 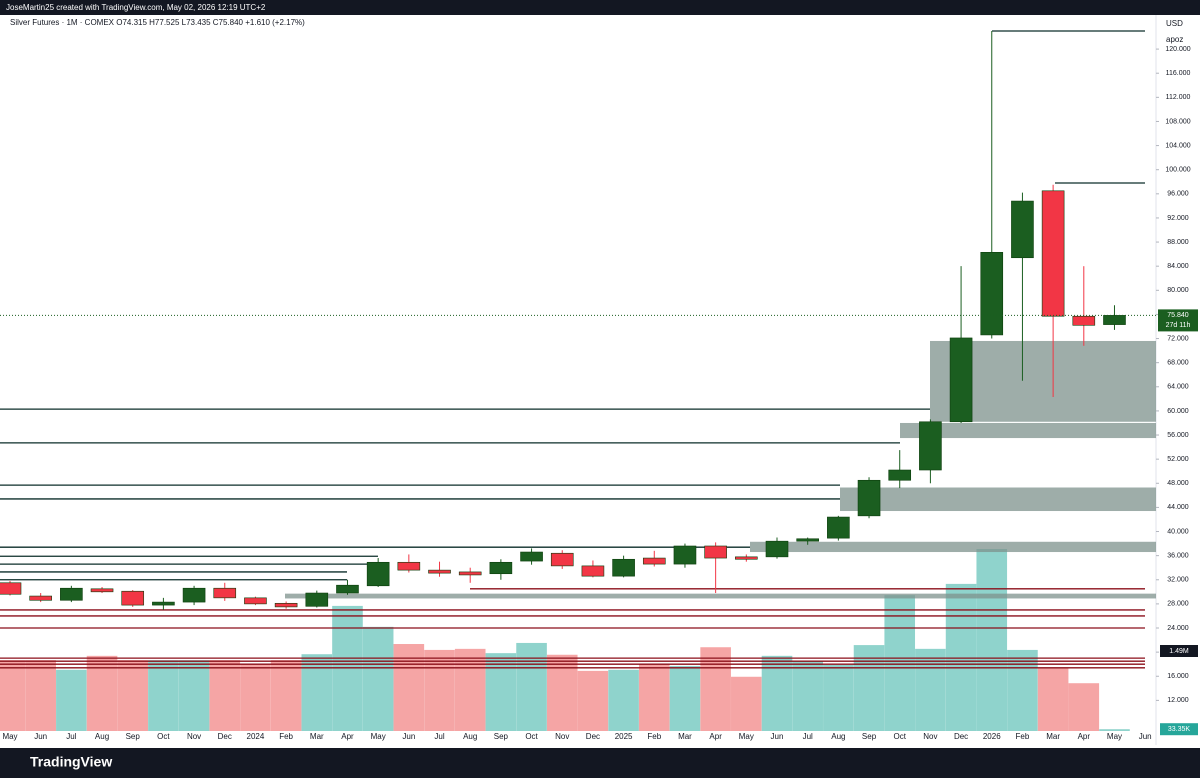 I want to click on y-tick-label: 64.000, so click(x=1178, y=387).